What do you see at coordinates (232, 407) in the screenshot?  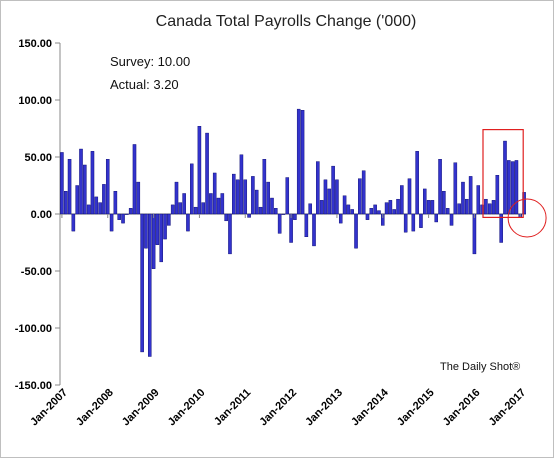 I see `x-tick-label: Jan-2011` at bounding box center [232, 407].